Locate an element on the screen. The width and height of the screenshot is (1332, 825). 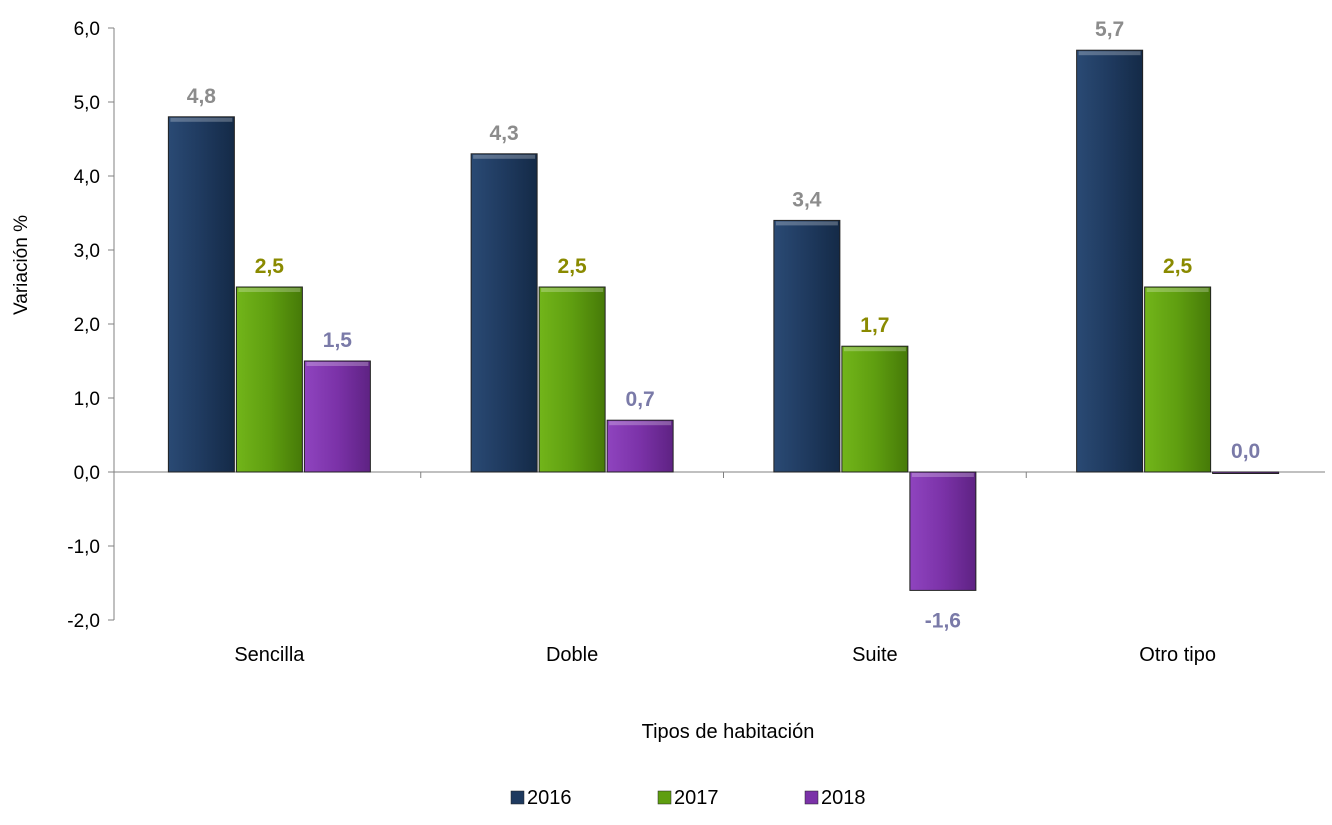
legend: 2016 2017 2018 is located at coordinates (688, 798).